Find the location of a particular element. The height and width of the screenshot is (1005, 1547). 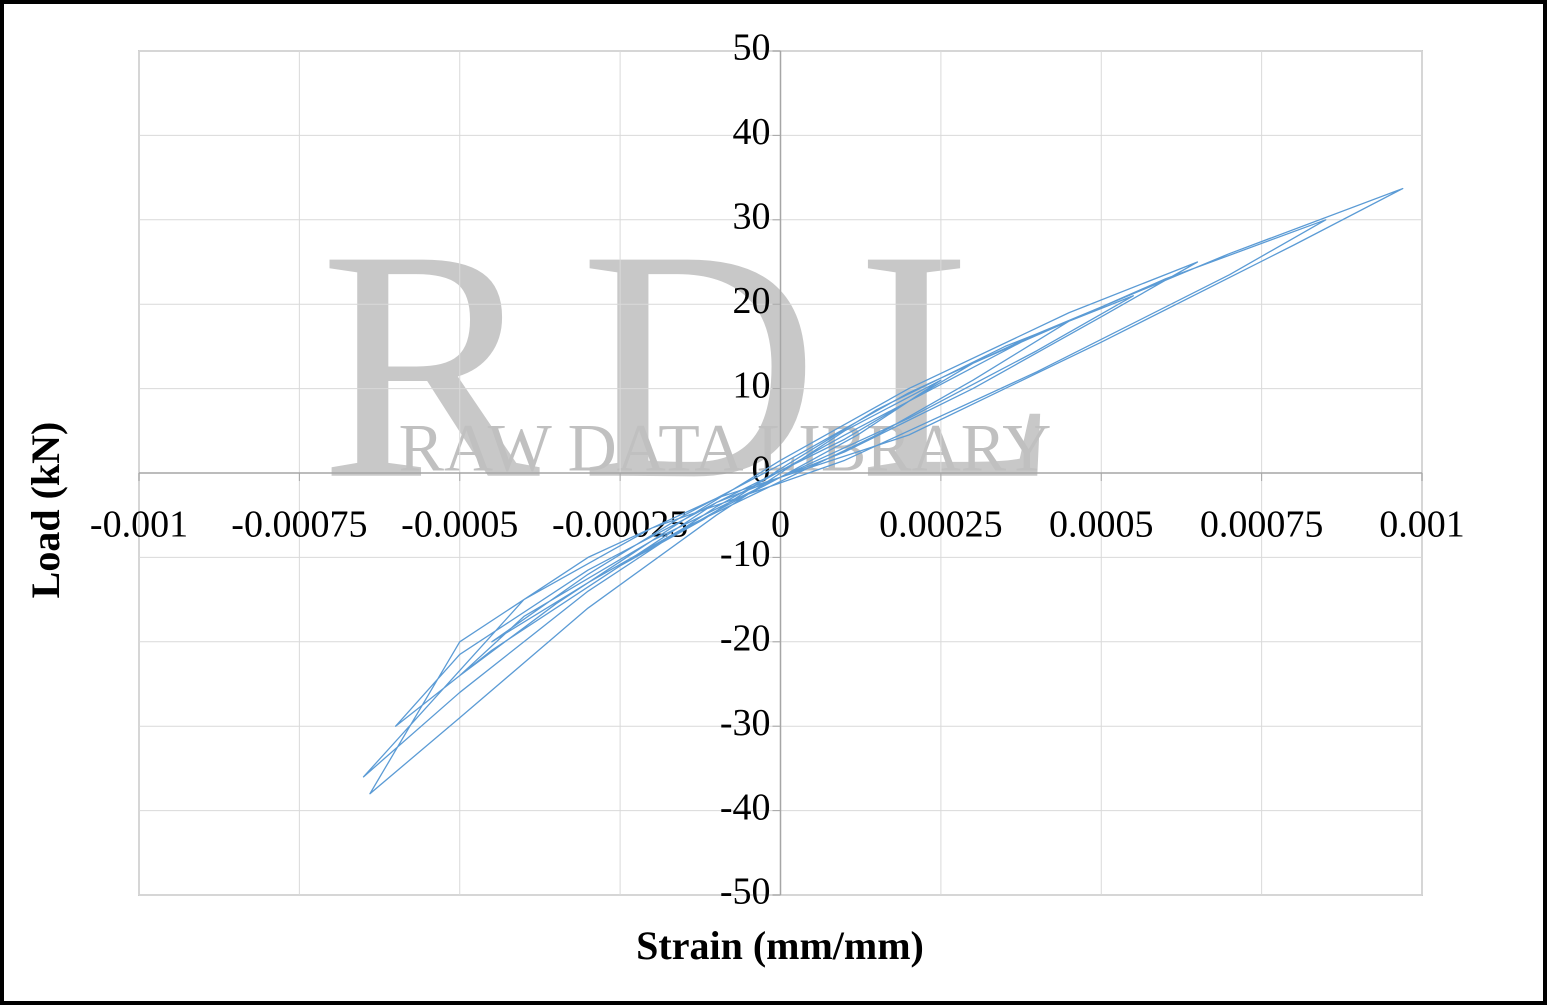

x-tick-label: 0.0005 is located at coordinates (1101, 525).